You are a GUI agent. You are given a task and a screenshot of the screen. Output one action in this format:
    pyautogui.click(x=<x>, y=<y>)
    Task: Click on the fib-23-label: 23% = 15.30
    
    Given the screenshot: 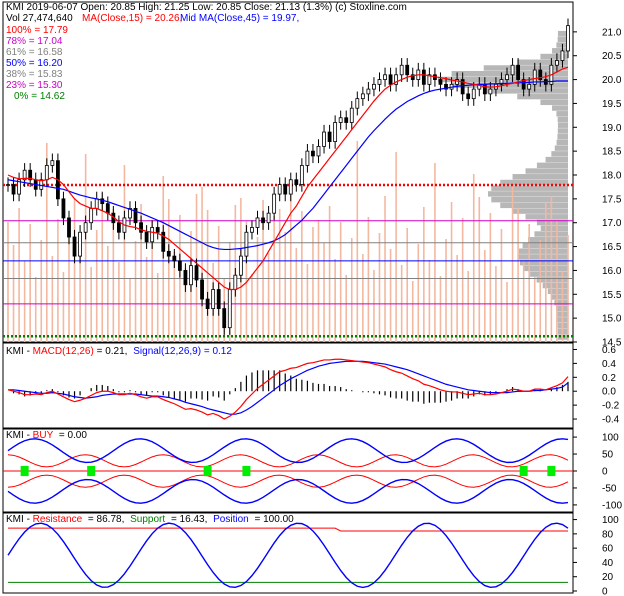 What is the action you would take?
    pyautogui.click(x=34, y=85)
    